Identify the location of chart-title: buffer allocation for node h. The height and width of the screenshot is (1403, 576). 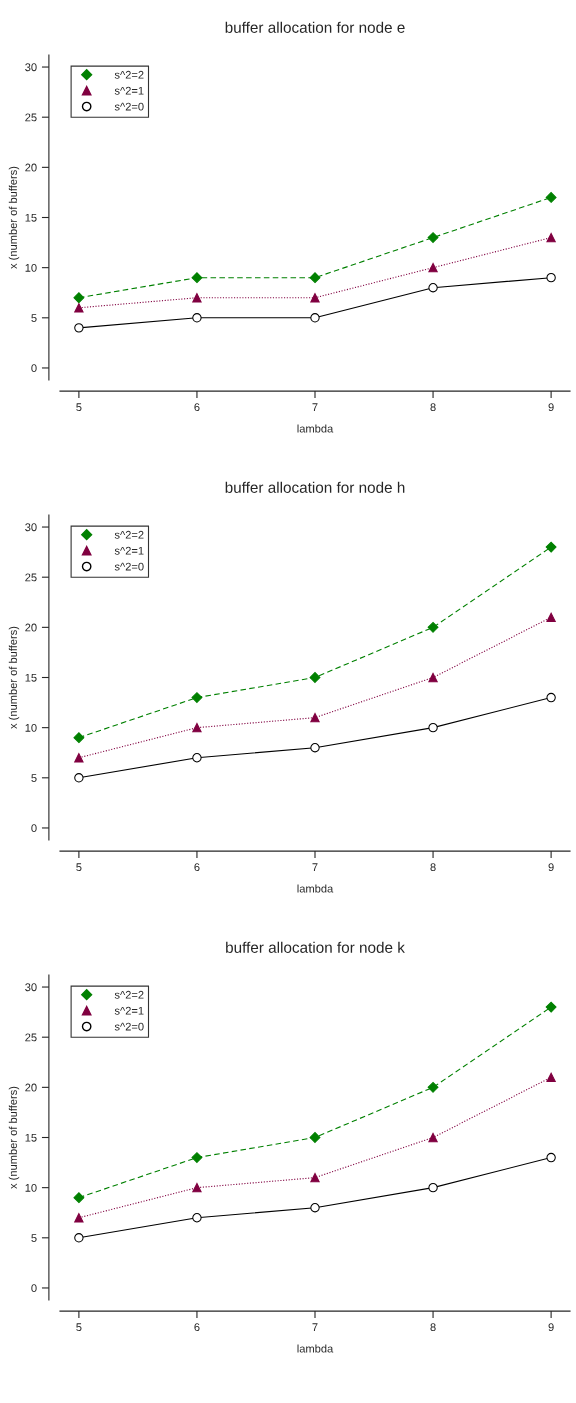
(315, 487).